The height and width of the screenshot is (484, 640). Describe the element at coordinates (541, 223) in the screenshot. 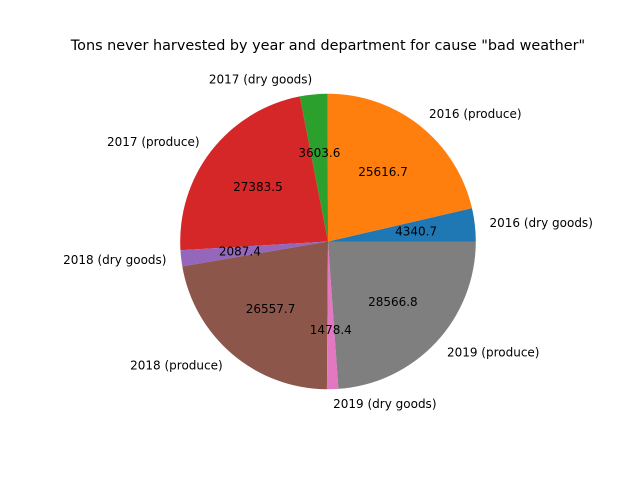

I see `slice-label-2016-dry-goods: 2016 (dry goods)` at that location.